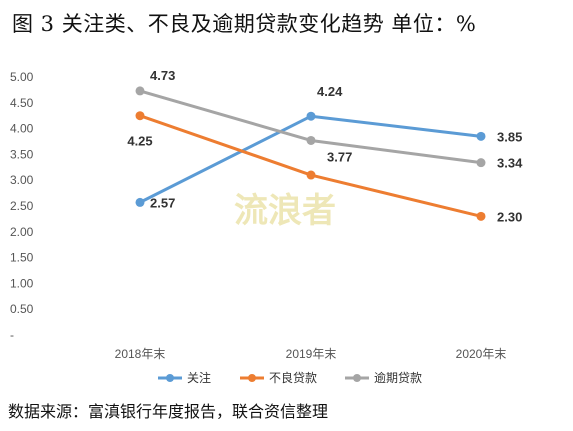  I want to click on data-label: 4.73, so click(162, 75).